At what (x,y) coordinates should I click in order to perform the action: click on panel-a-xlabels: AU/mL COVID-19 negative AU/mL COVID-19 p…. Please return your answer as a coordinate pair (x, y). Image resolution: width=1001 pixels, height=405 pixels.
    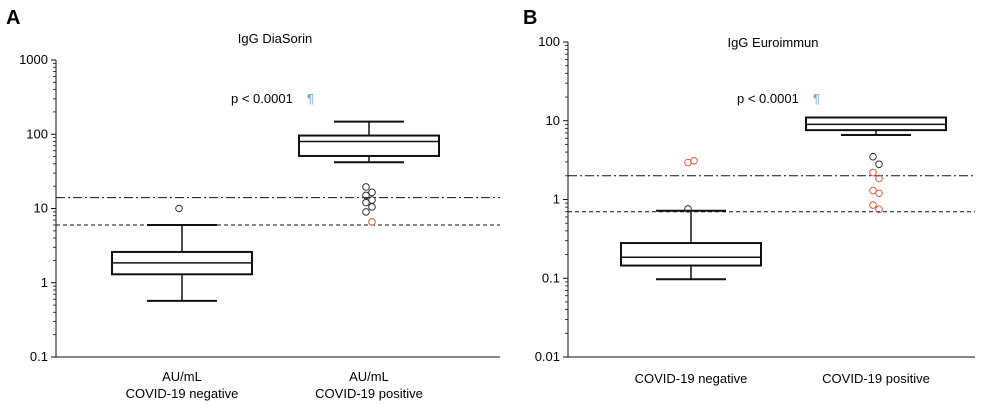
    Looking at the image, I should click on (274, 385).